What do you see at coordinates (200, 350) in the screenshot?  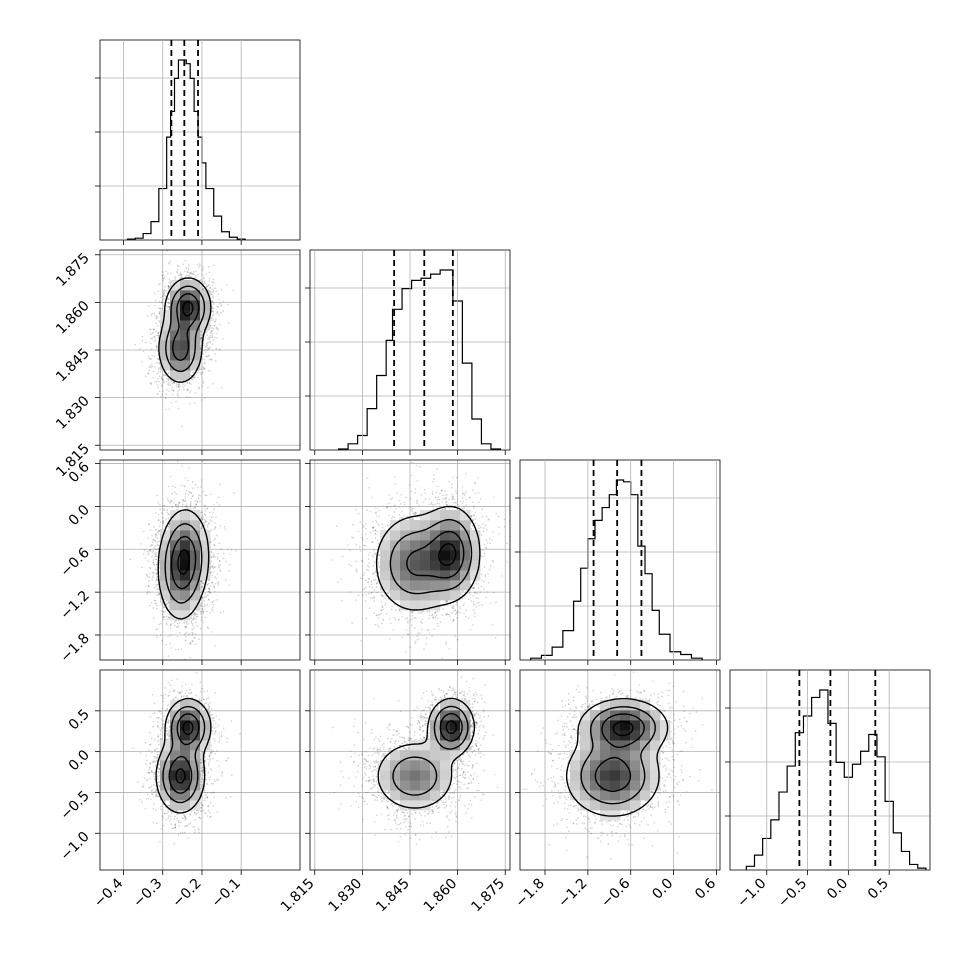 I see `panel-frame` at bounding box center [200, 350].